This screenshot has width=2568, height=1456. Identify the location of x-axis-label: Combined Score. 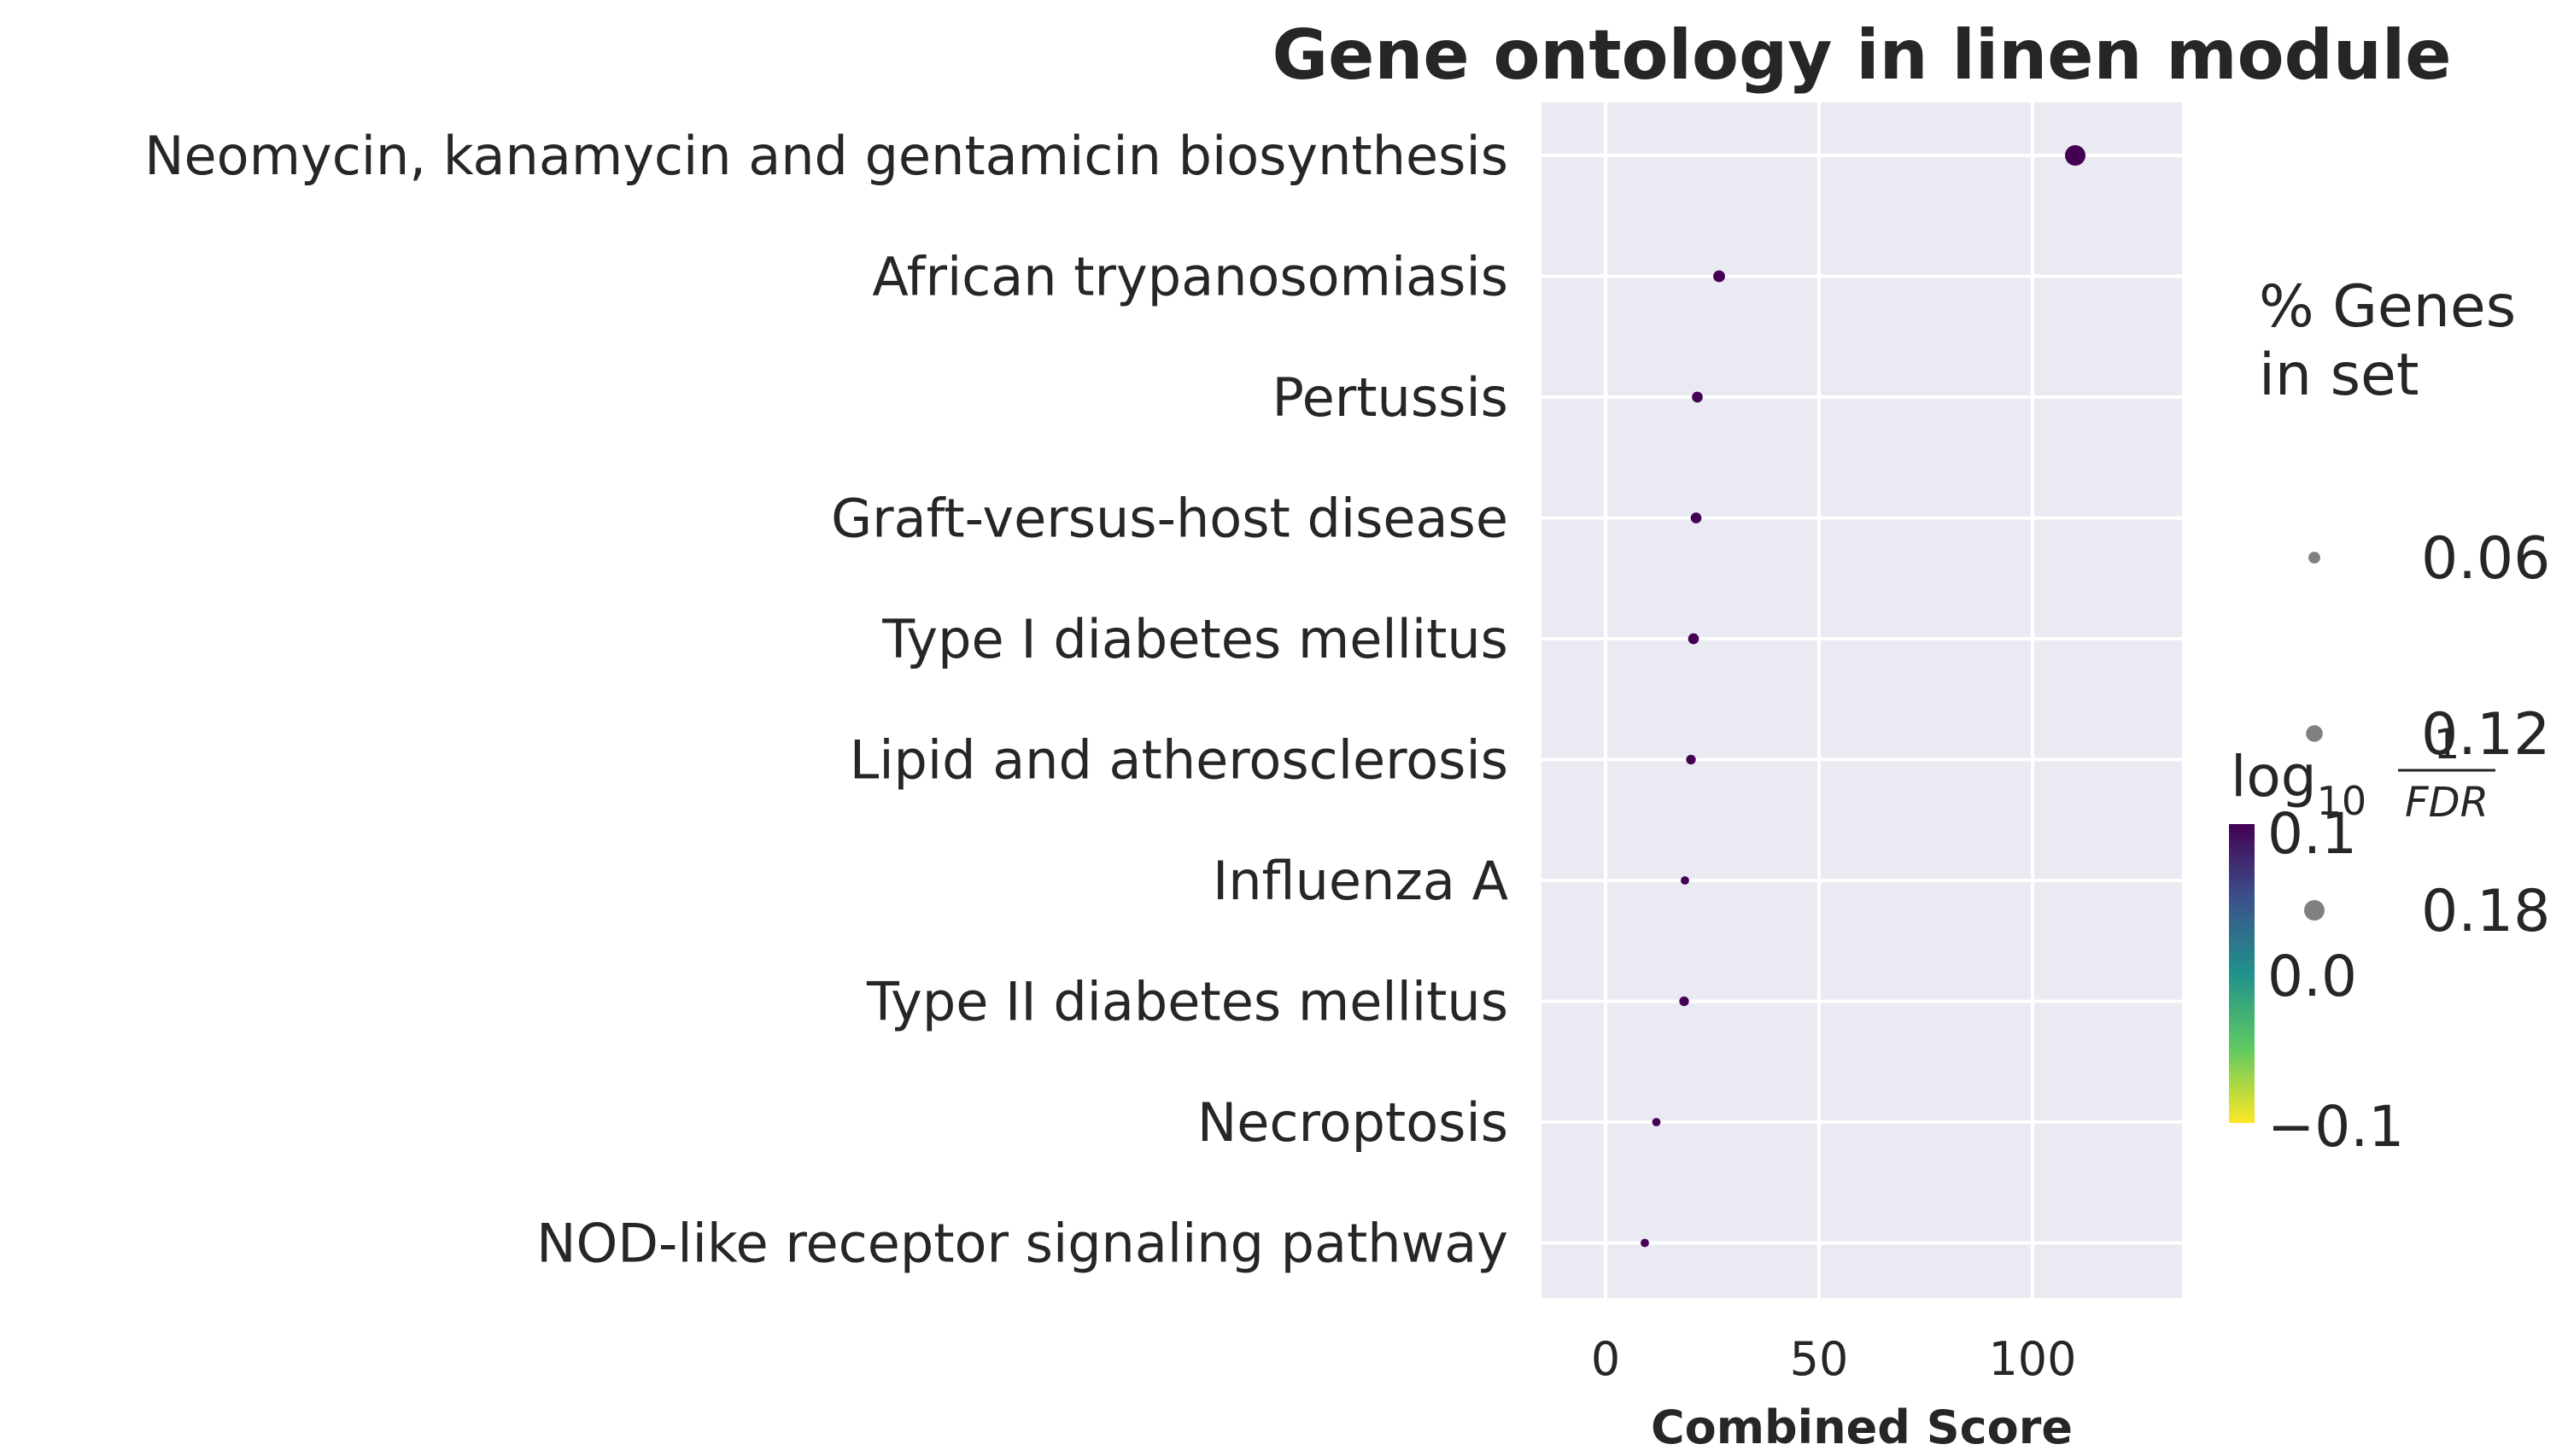
(1862, 1427).